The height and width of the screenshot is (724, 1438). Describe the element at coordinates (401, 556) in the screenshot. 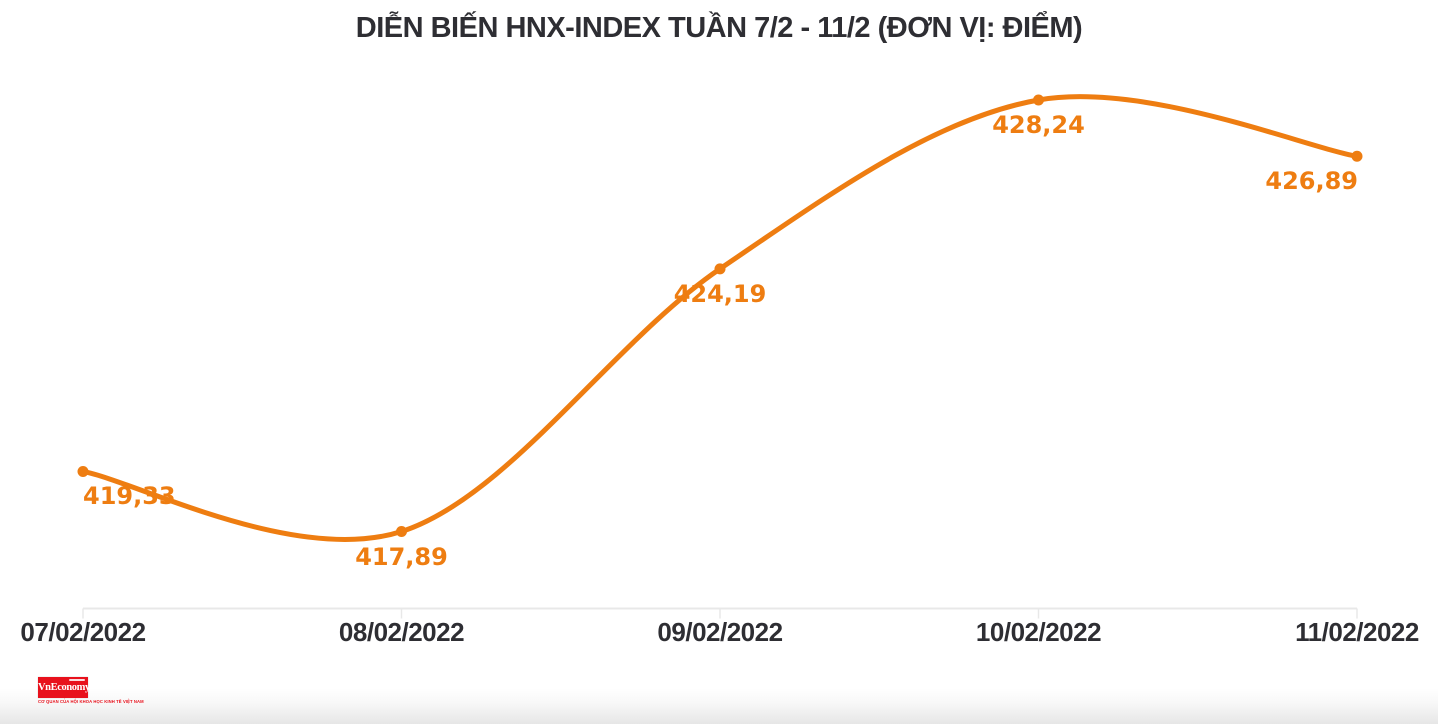

I see `data-point-label: 417,89` at that location.